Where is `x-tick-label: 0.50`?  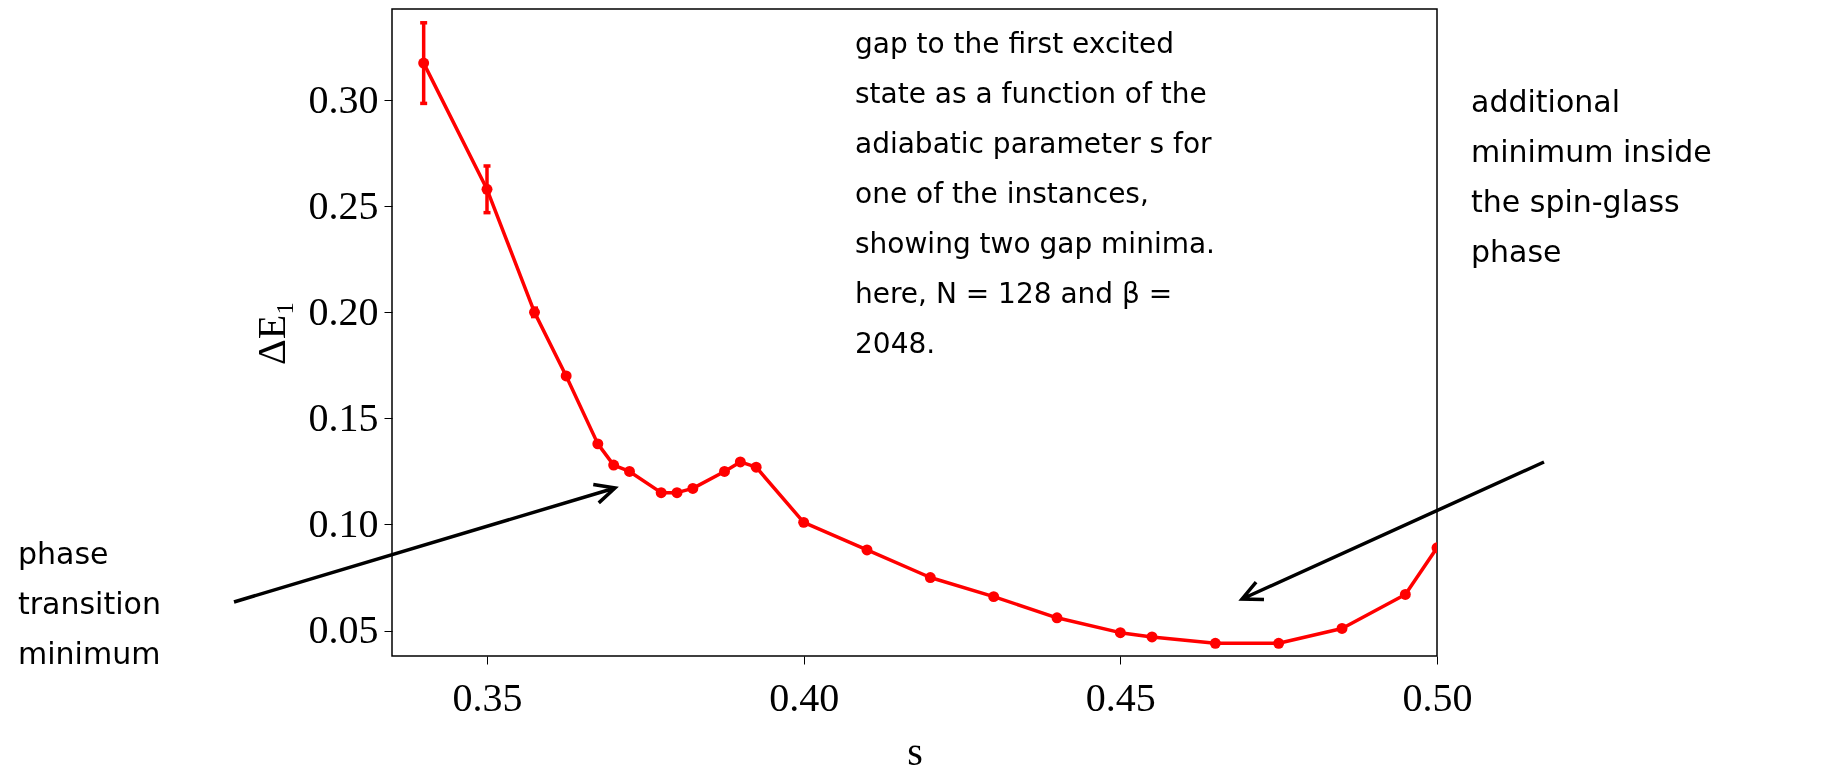 x-tick-label: 0.50 is located at coordinates (1437, 697).